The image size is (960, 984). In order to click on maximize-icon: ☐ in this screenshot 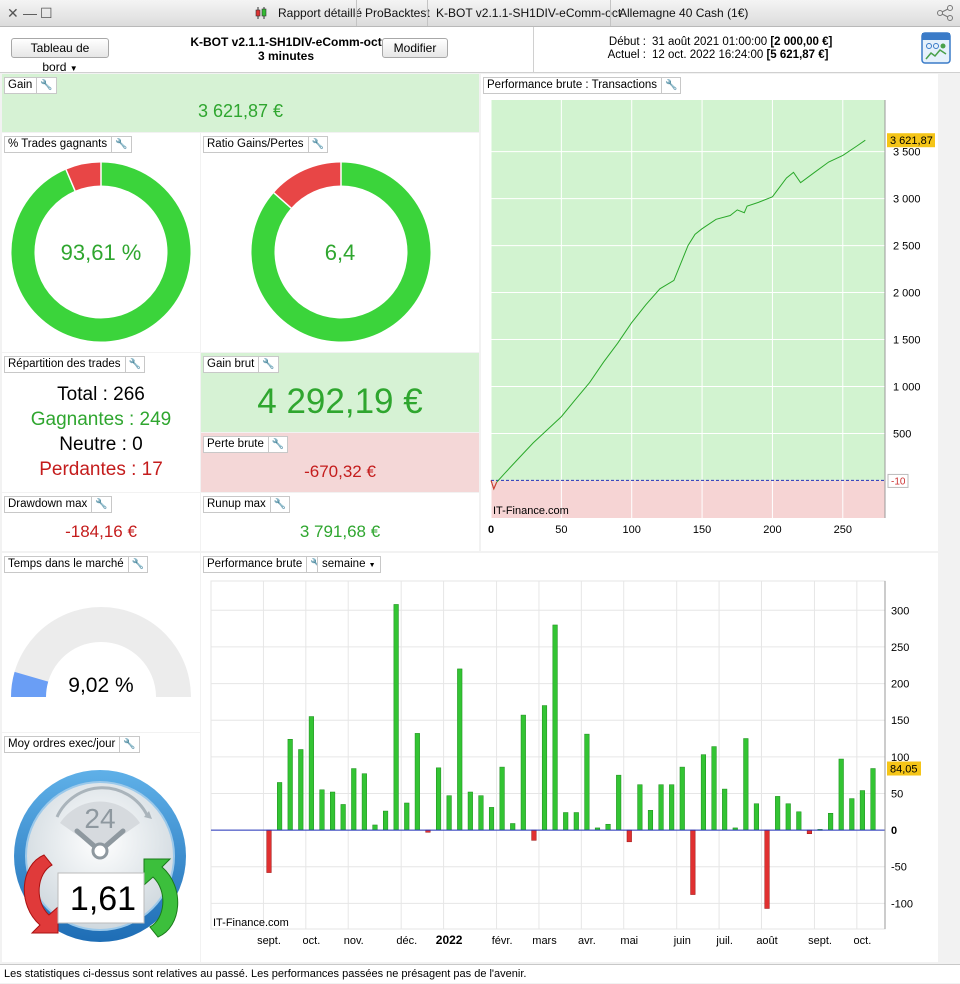, I will do `click(46, 13)`.